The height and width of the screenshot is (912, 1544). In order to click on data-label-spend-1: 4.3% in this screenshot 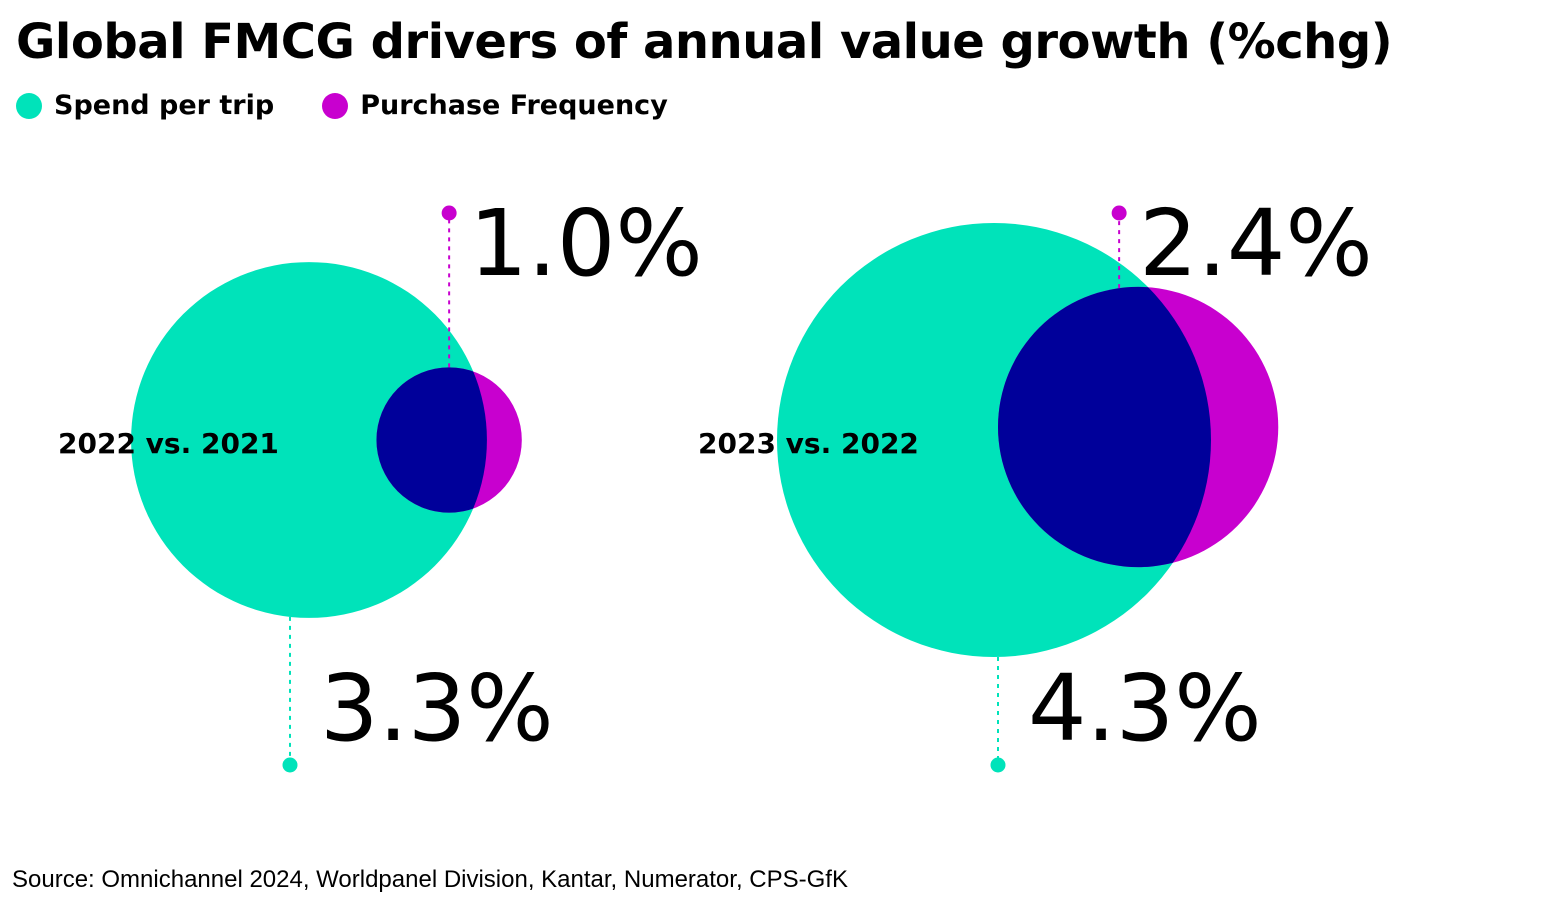, I will do `click(1145, 708)`.